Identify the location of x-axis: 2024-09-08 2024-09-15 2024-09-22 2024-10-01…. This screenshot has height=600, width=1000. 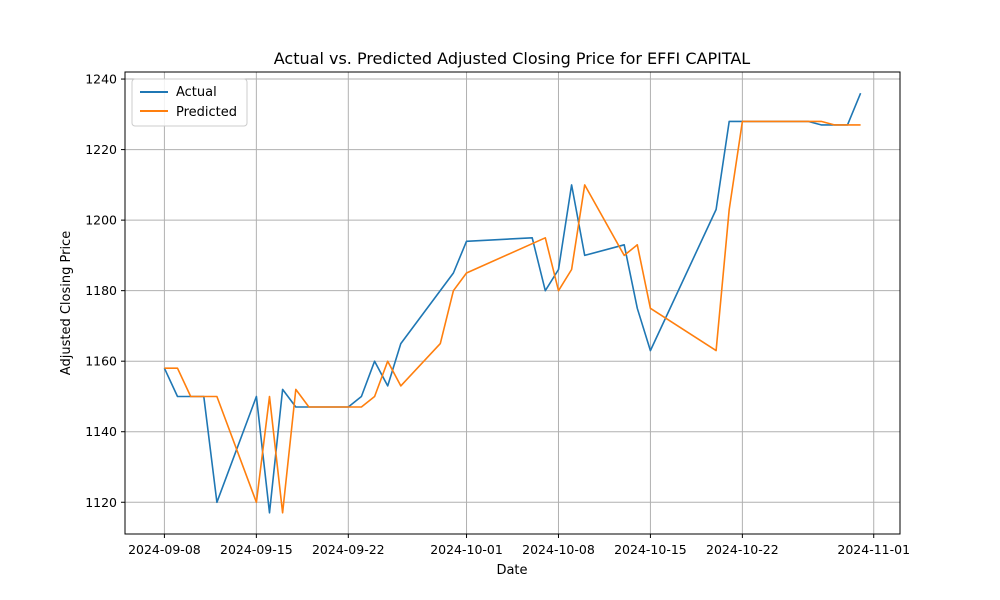
(519, 545).